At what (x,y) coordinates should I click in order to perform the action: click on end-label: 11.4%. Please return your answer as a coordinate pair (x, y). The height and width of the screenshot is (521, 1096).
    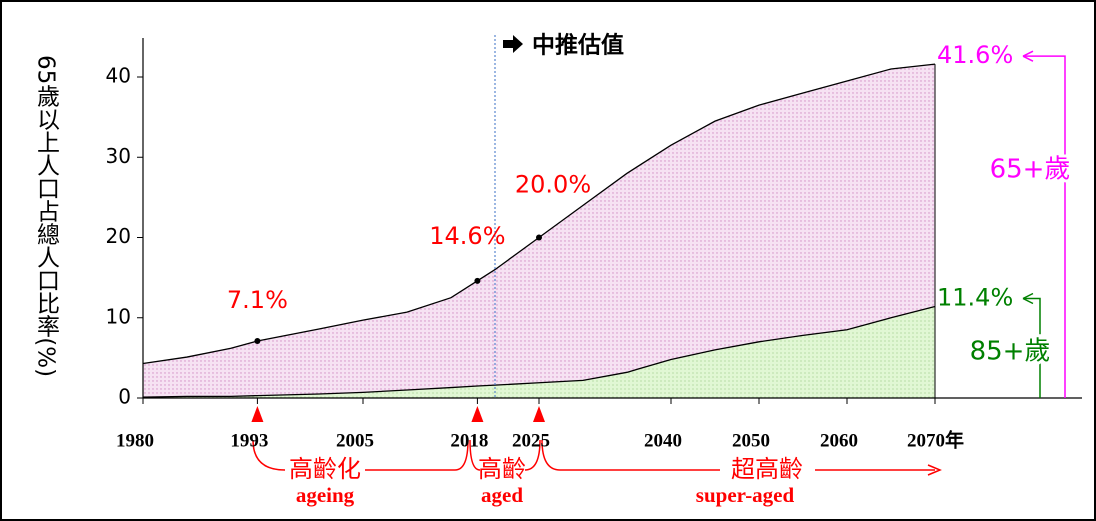
    Looking at the image, I should click on (975, 298).